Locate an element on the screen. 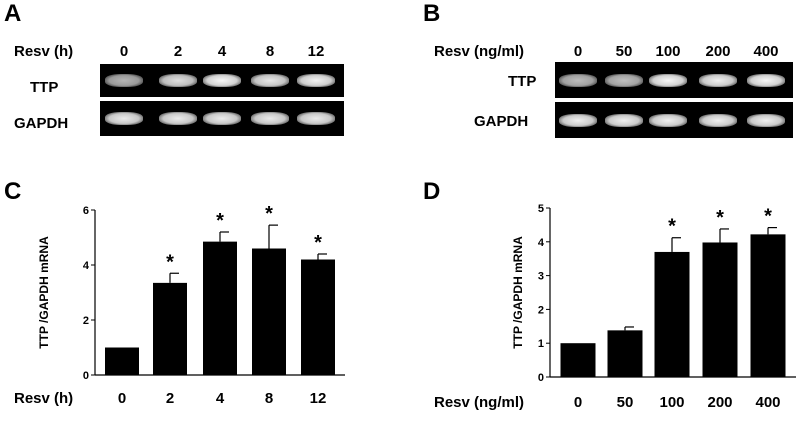 The height and width of the screenshot is (436, 802). lane-label: 200 is located at coordinates (718, 51).